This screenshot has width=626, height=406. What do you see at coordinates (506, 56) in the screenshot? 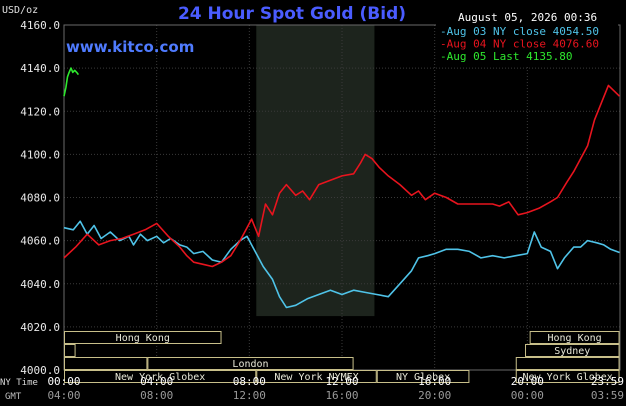
I see `legend-entry: -Aug 05 Last 4135.80` at bounding box center [506, 56].